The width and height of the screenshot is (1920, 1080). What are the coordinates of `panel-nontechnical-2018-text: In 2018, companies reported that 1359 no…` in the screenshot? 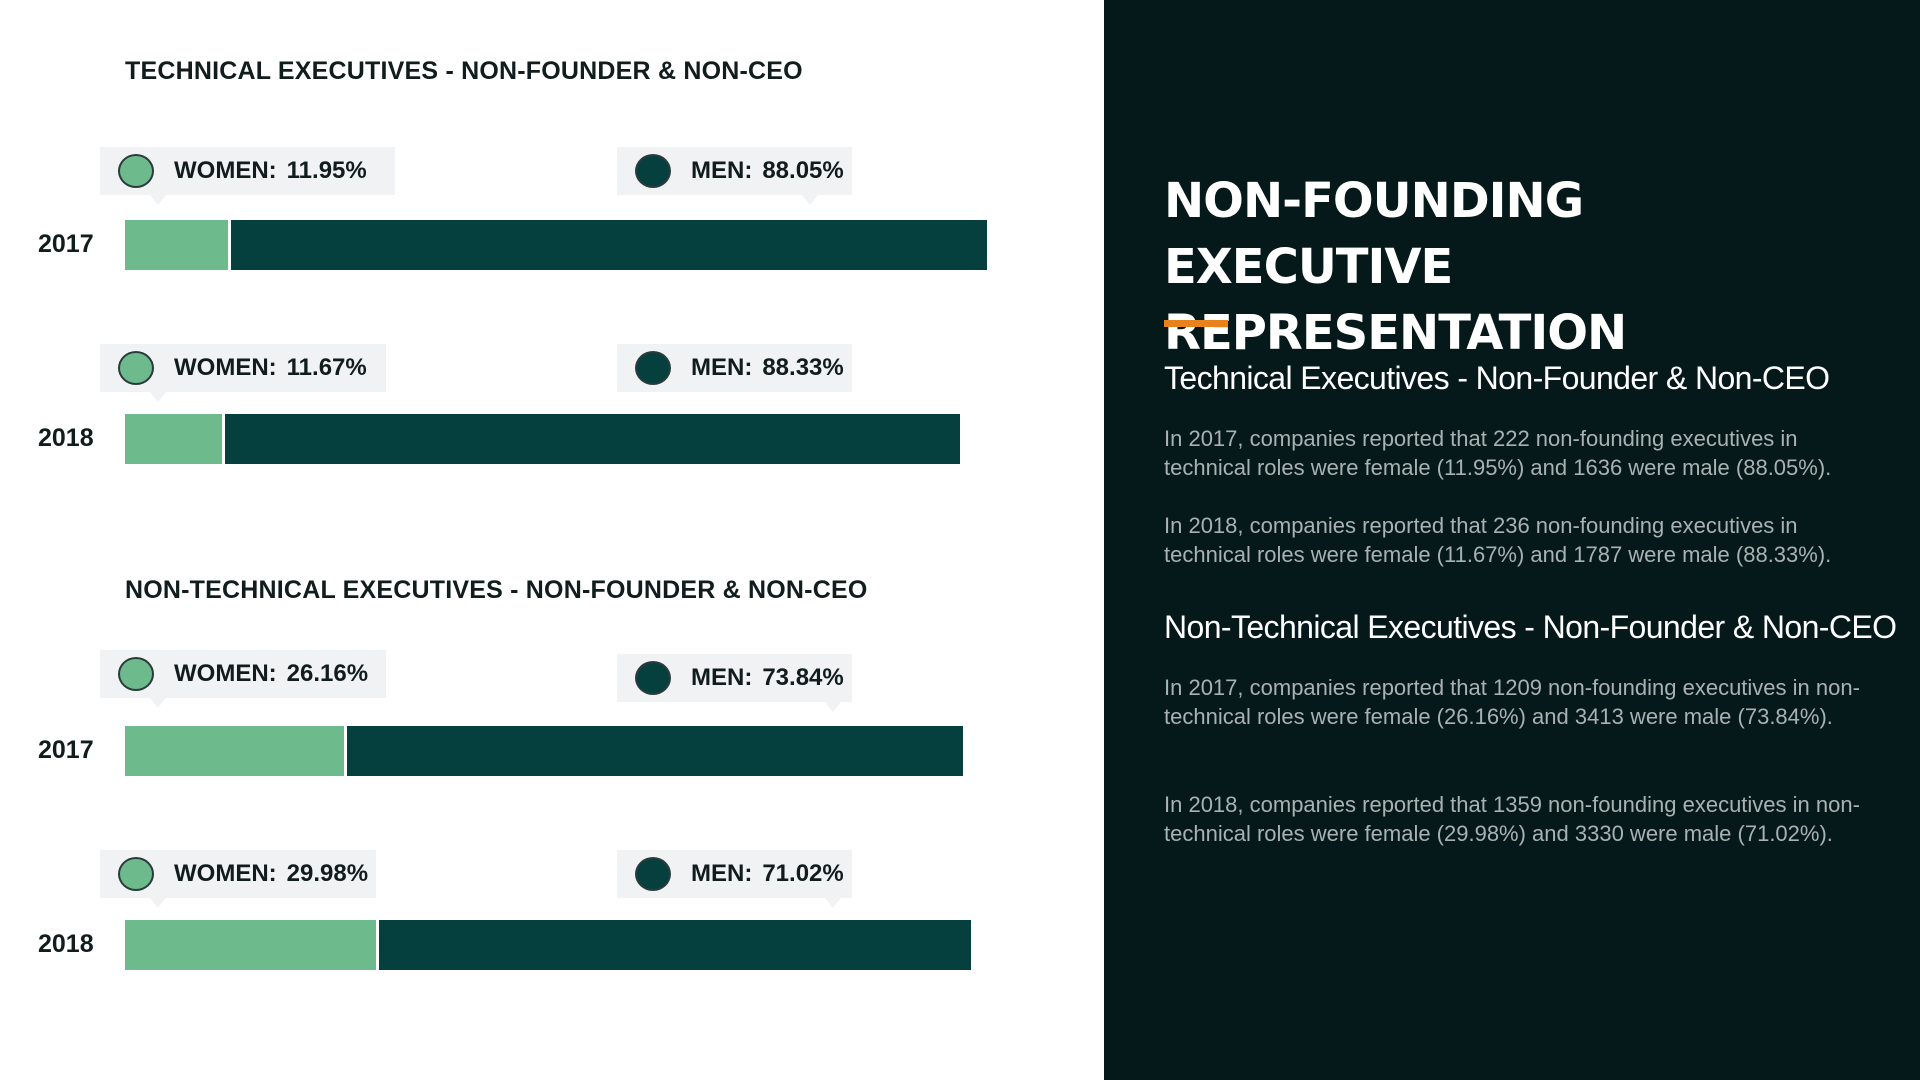 It's located at (1512, 819).